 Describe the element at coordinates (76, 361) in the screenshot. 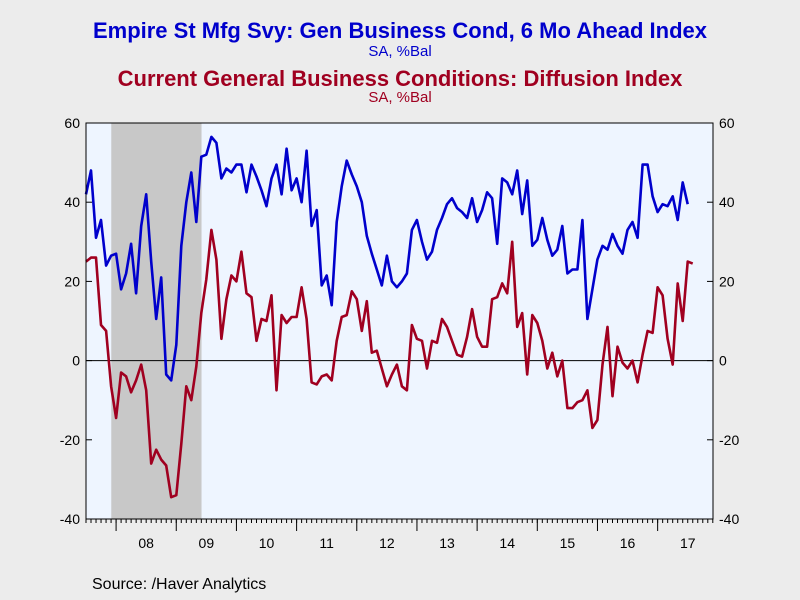

I see `y-tick-label-left: 0` at that location.